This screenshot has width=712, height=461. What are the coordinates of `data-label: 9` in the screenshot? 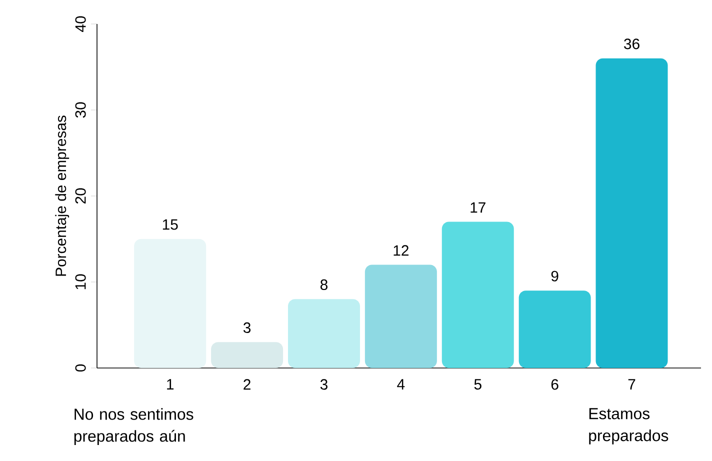 It's located at (554, 276).